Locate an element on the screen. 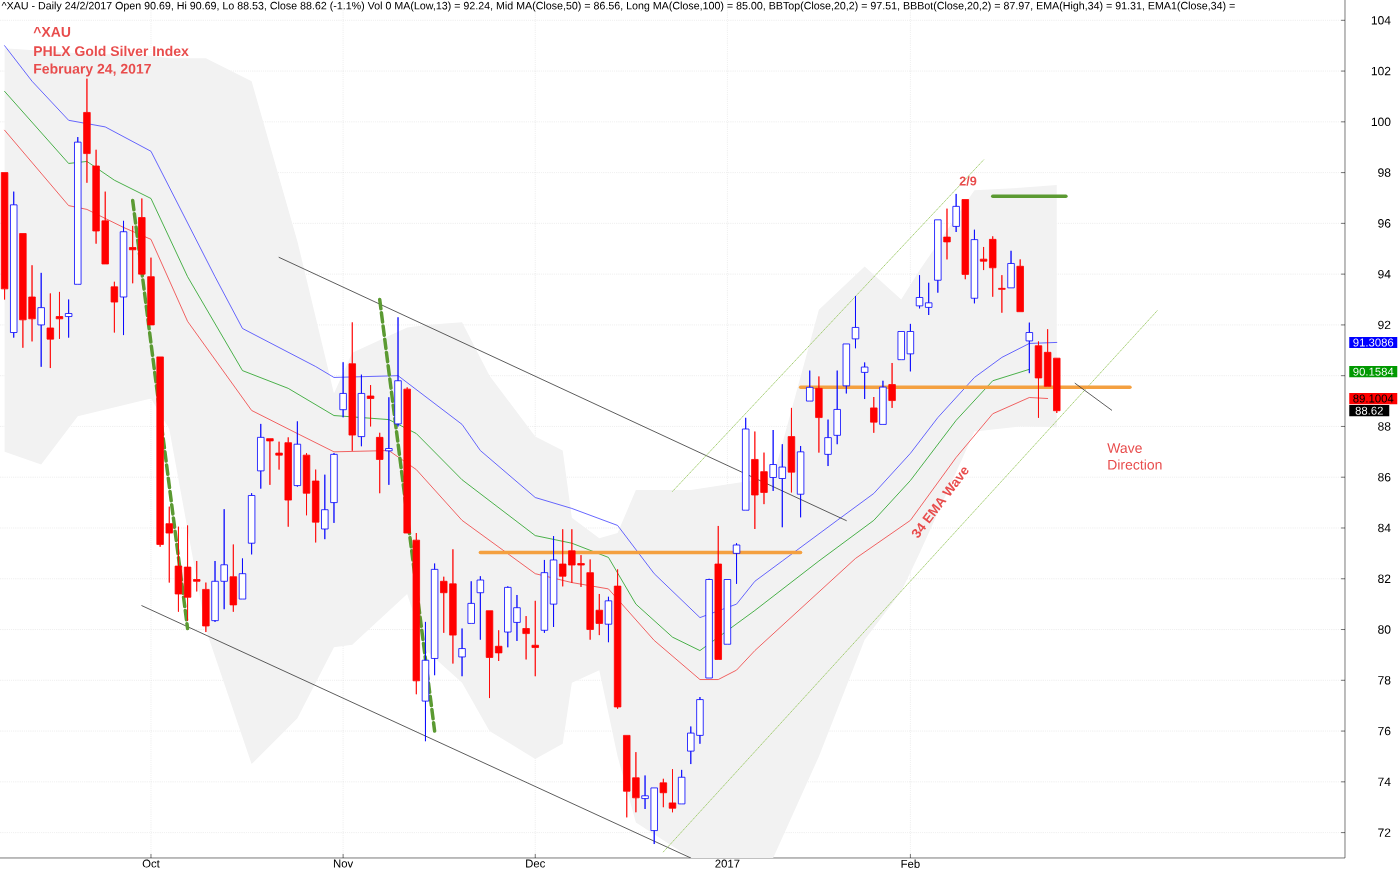 The width and height of the screenshot is (1400, 874). x-tick-label: Dec is located at coordinates (536, 863).